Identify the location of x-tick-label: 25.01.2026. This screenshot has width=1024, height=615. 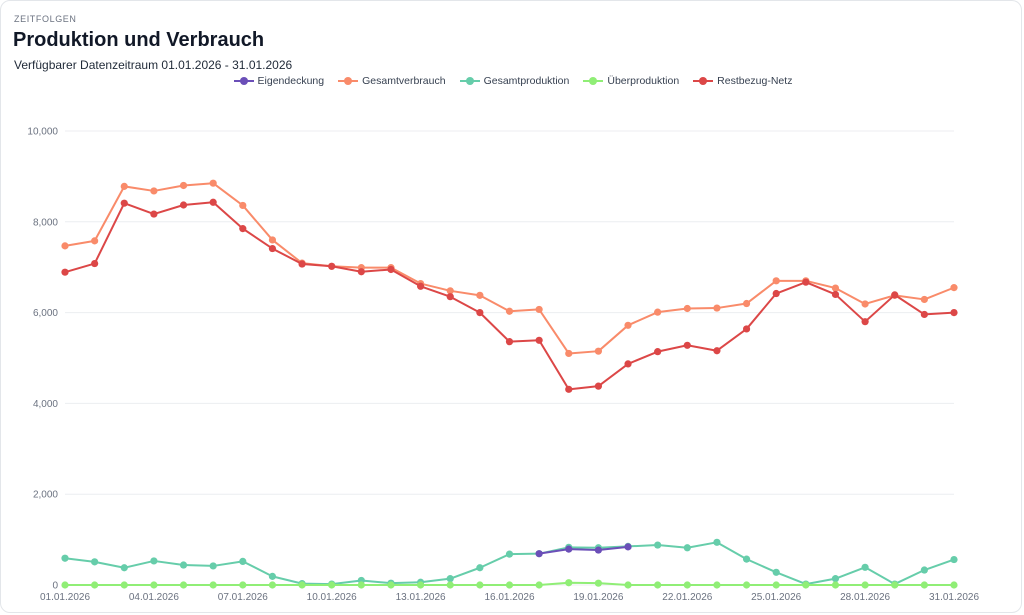
(776, 597).